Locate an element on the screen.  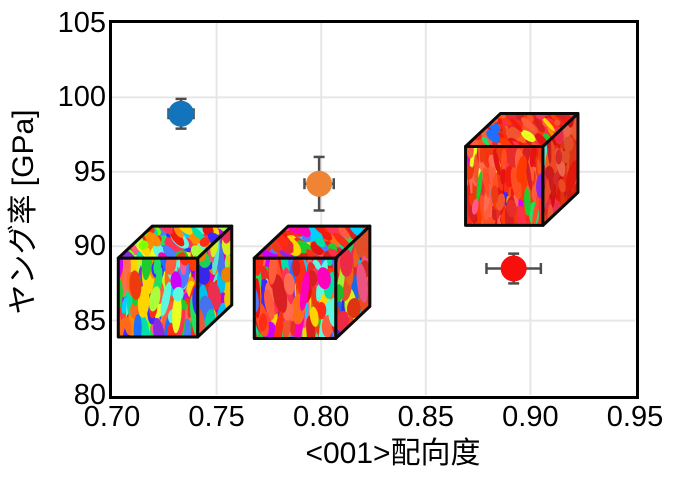
x-tick-label: 0.90 is located at coordinates (530, 417).